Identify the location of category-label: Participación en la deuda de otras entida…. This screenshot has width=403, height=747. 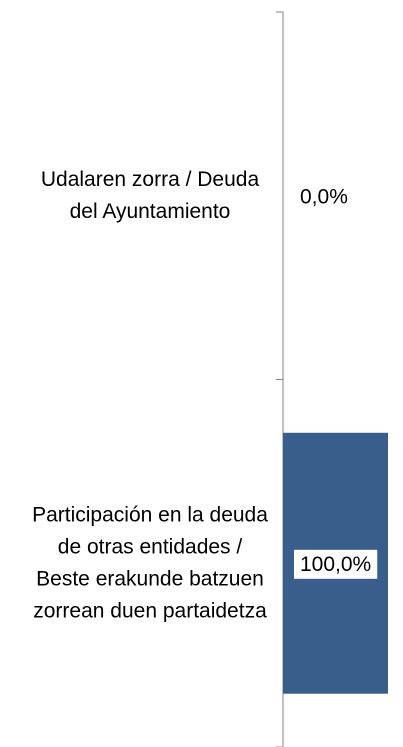
(150, 562).